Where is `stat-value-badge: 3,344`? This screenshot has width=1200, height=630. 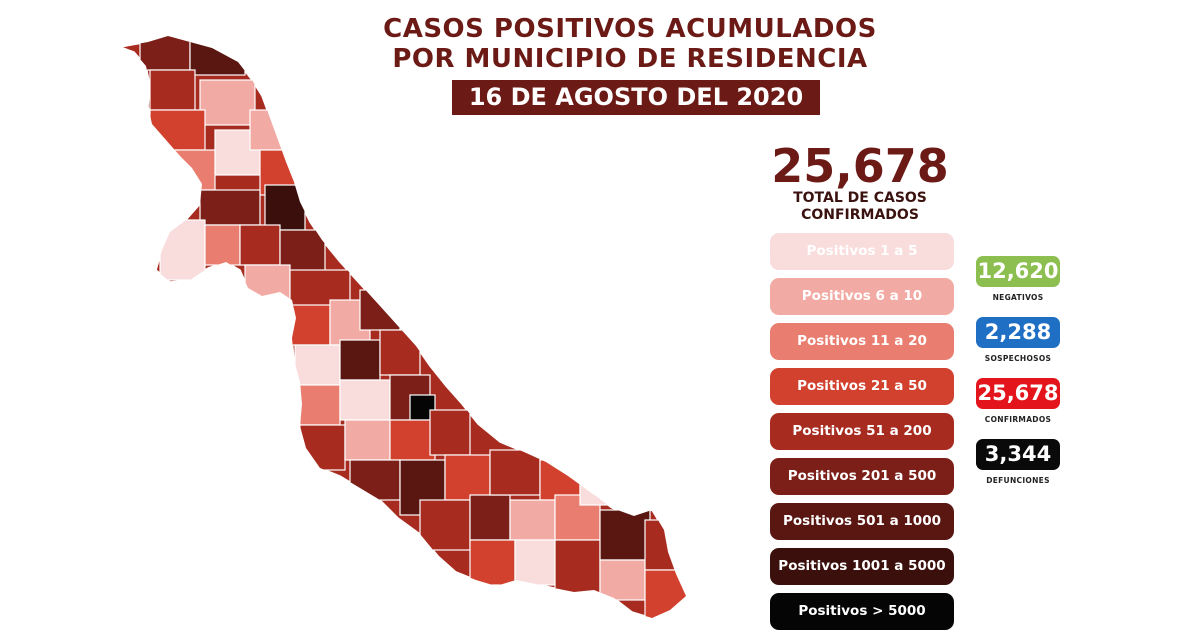
stat-value-badge: 3,344 is located at coordinates (1018, 454).